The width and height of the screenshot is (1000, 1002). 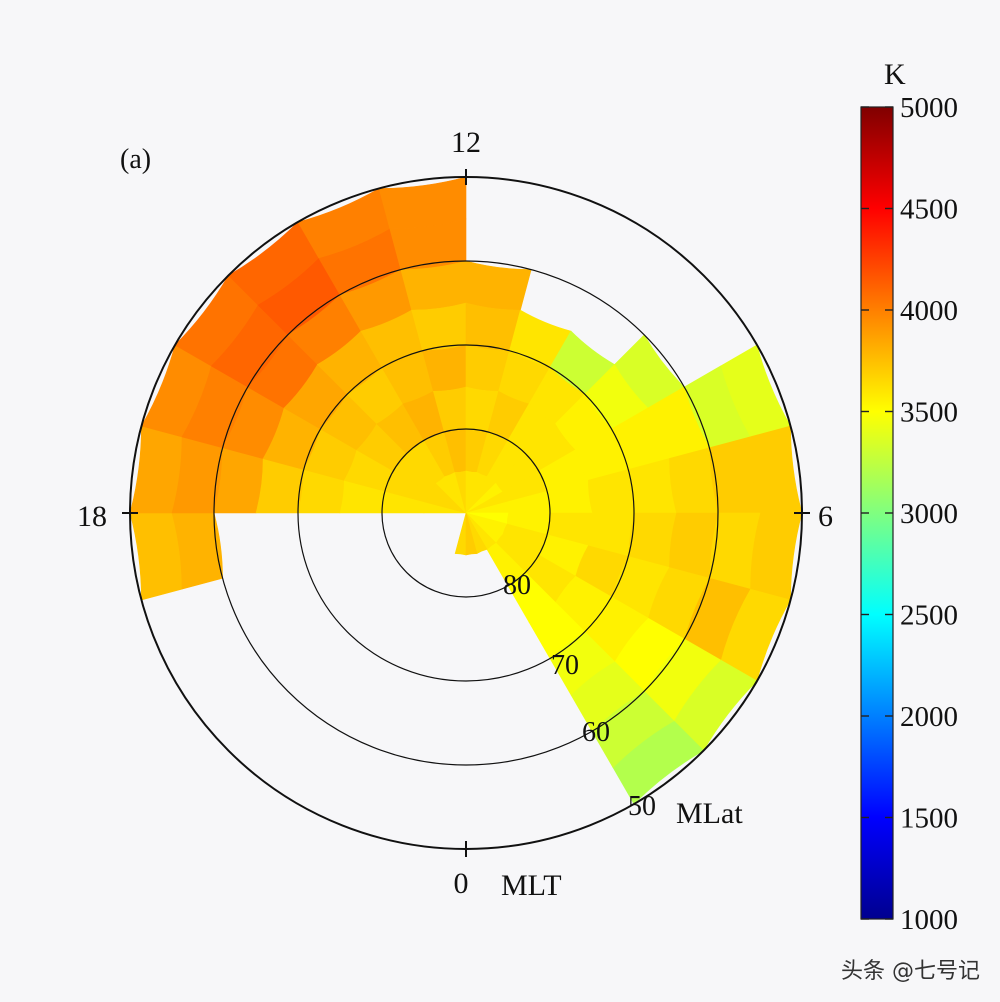 I want to click on mlat-tick-label: 60, so click(x=596, y=732).